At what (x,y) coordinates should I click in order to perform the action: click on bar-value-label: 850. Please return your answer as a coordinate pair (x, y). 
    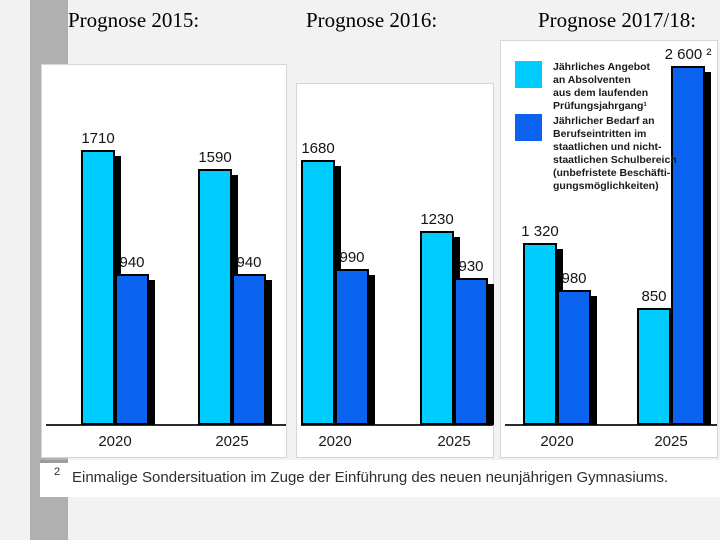
    Looking at the image, I should click on (654, 296).